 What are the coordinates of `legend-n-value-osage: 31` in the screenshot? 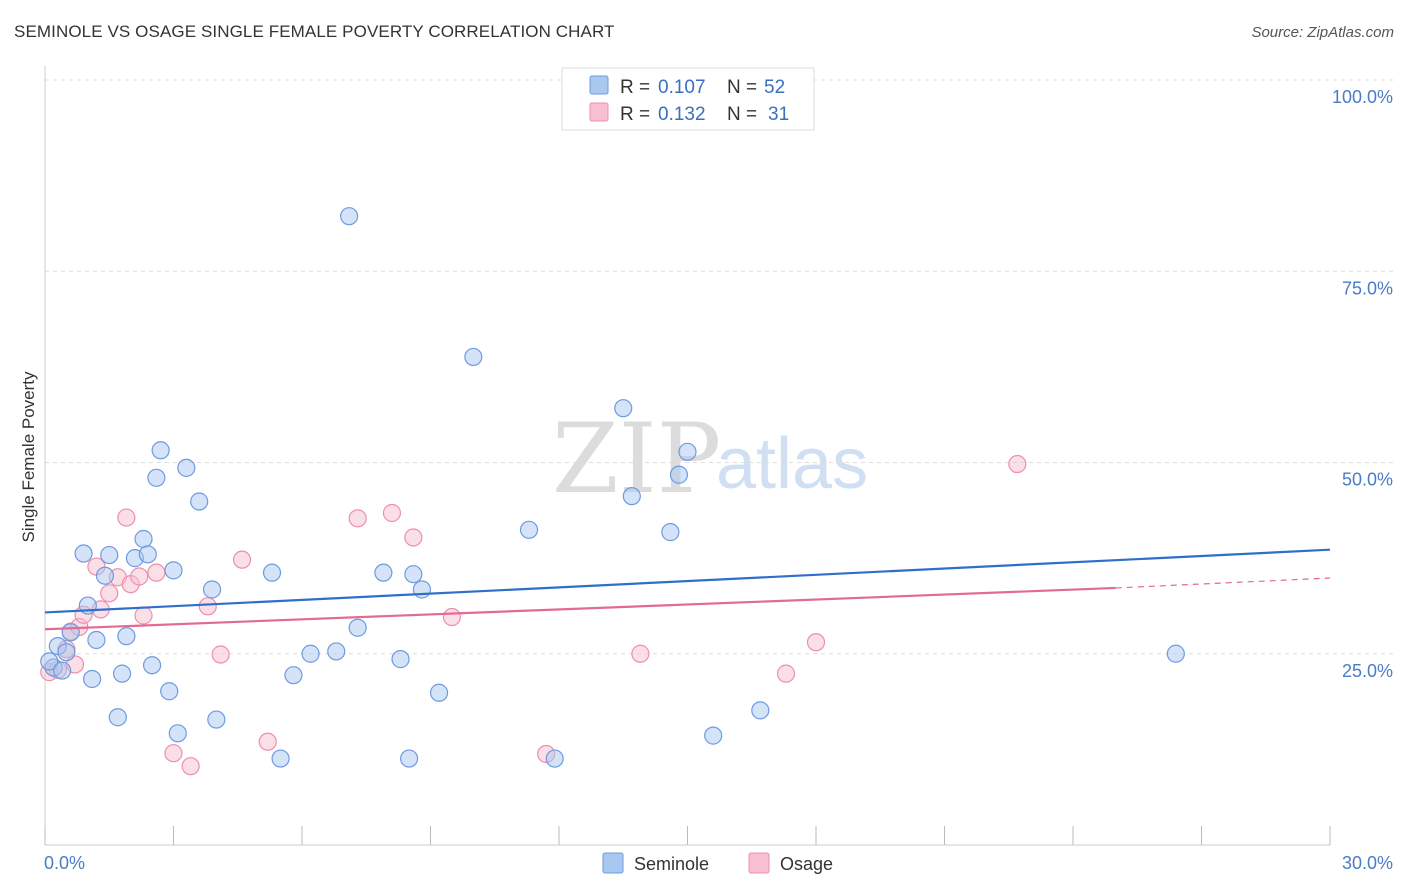 It's located at (778, 114).